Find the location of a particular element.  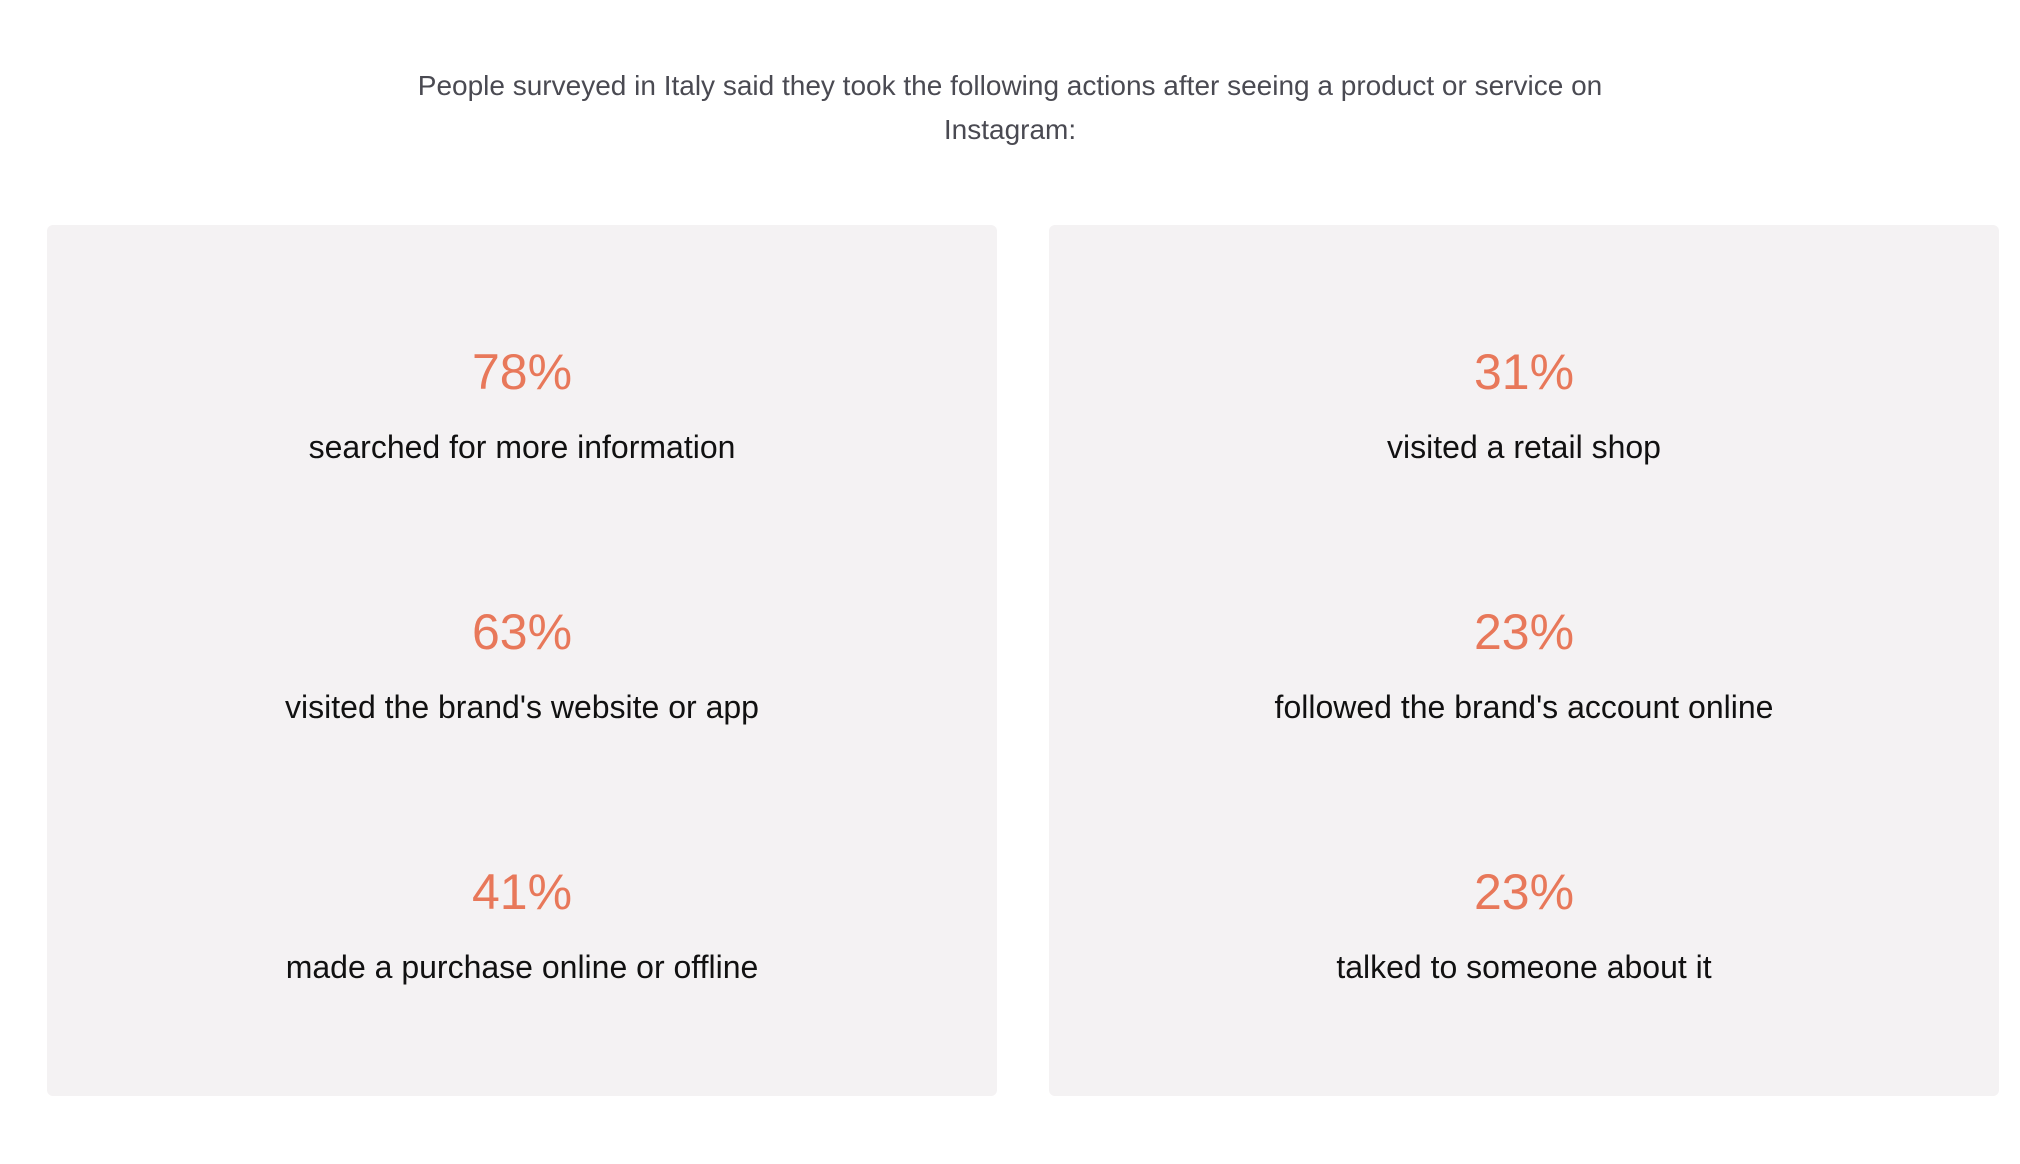

stat-item: 41% made a purchase online or offline is located at coordinates (522, 924).